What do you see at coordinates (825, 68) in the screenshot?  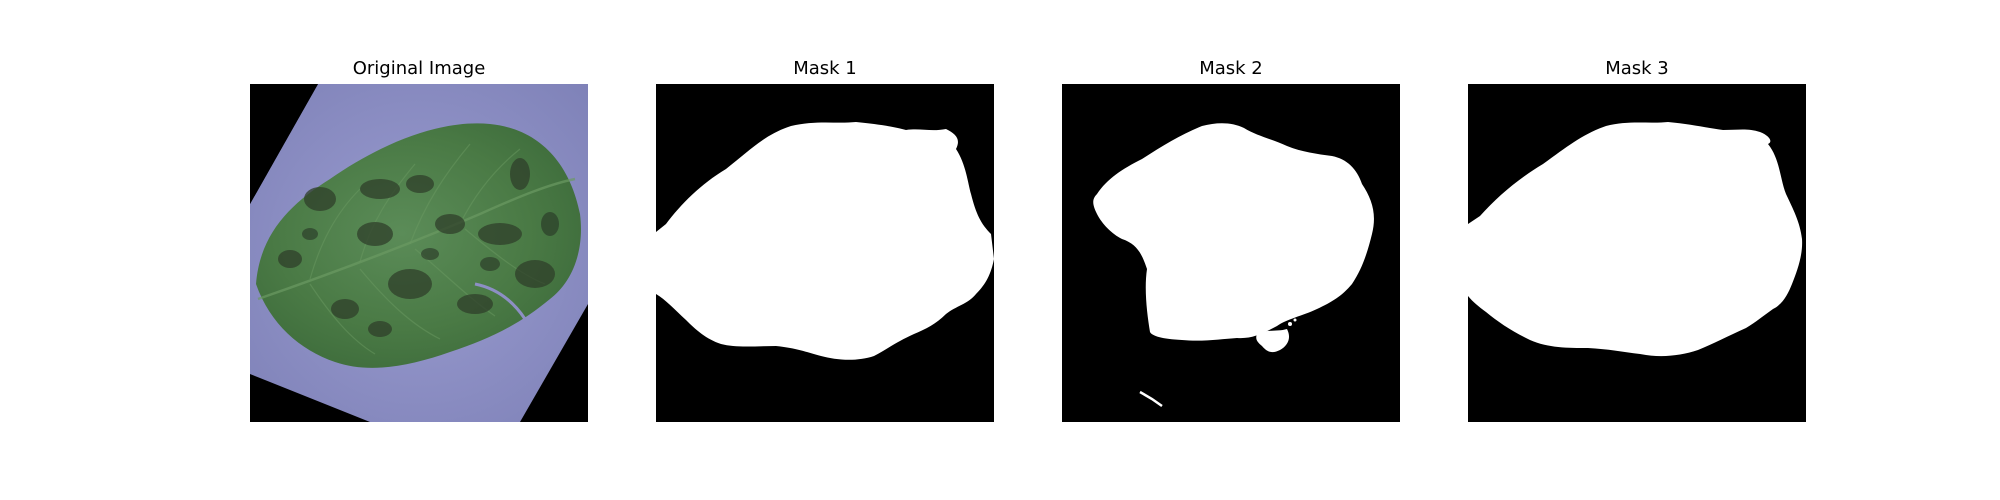 I see `panel-title: Mask 1` at bounding box center [825, 68].